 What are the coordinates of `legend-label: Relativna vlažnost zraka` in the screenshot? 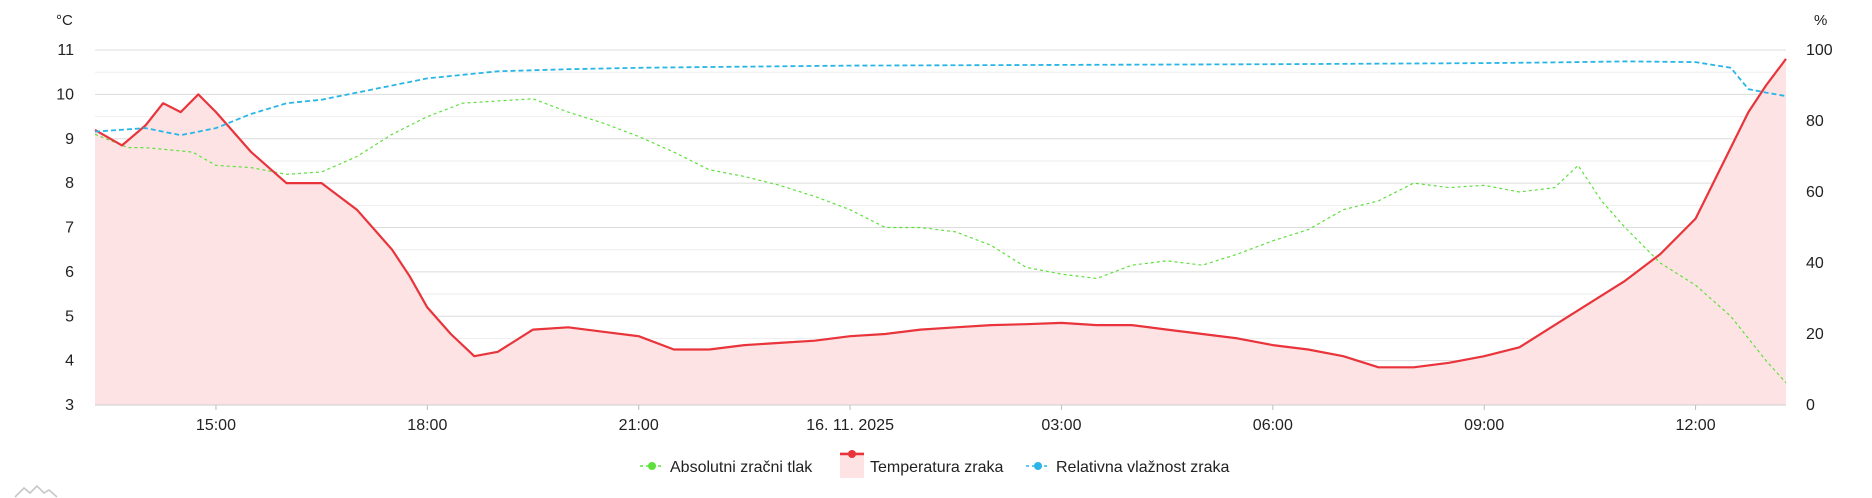 It's located at (1143, 467).